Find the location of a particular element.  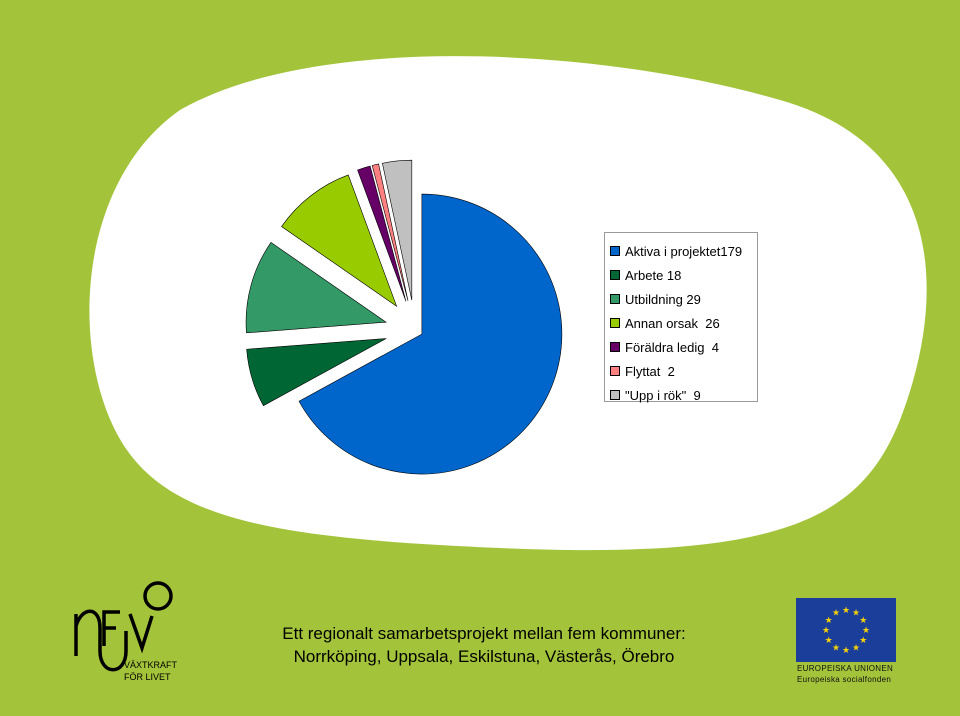

legend-item: Utbildning 29 is located at coordinates (683, 299).